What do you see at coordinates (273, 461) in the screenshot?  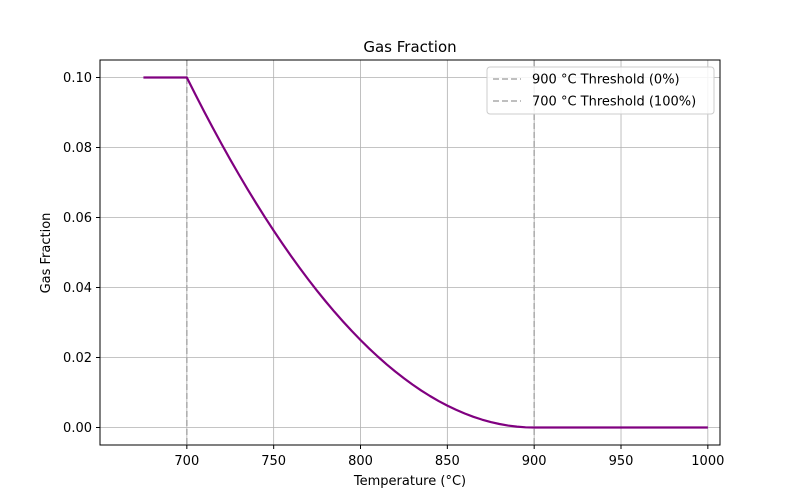 I see `x-tick-label: 750` at bounding box center [273, 461].